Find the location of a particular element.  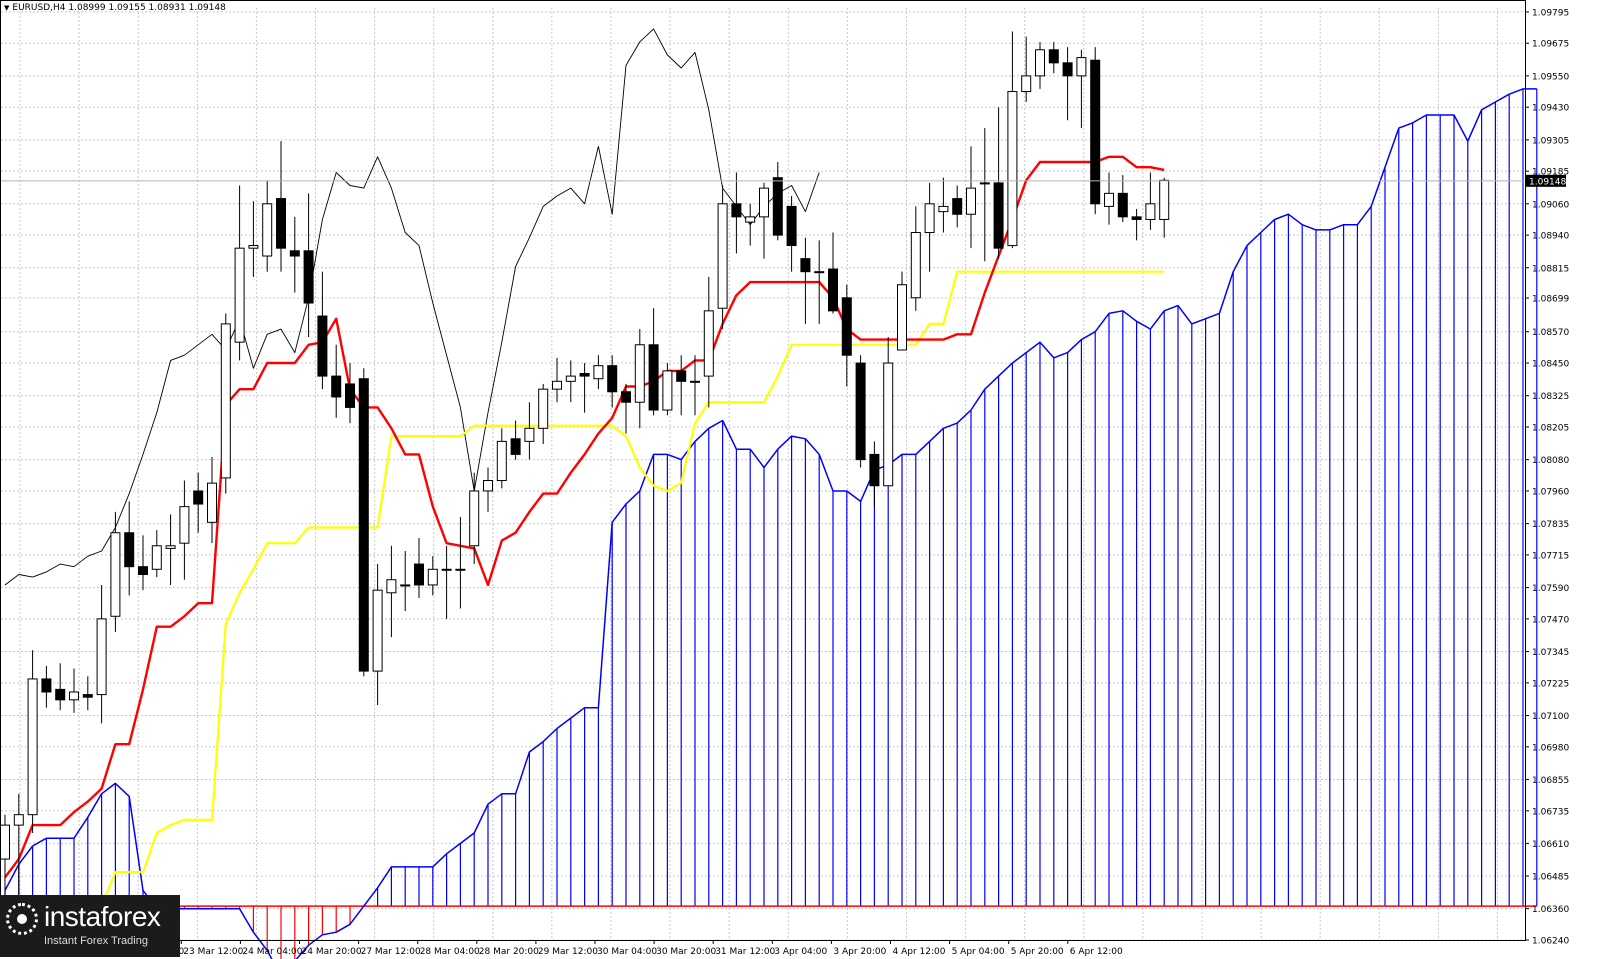

y-tick-label: 1.07835 is located at coordinates (1550, 525).